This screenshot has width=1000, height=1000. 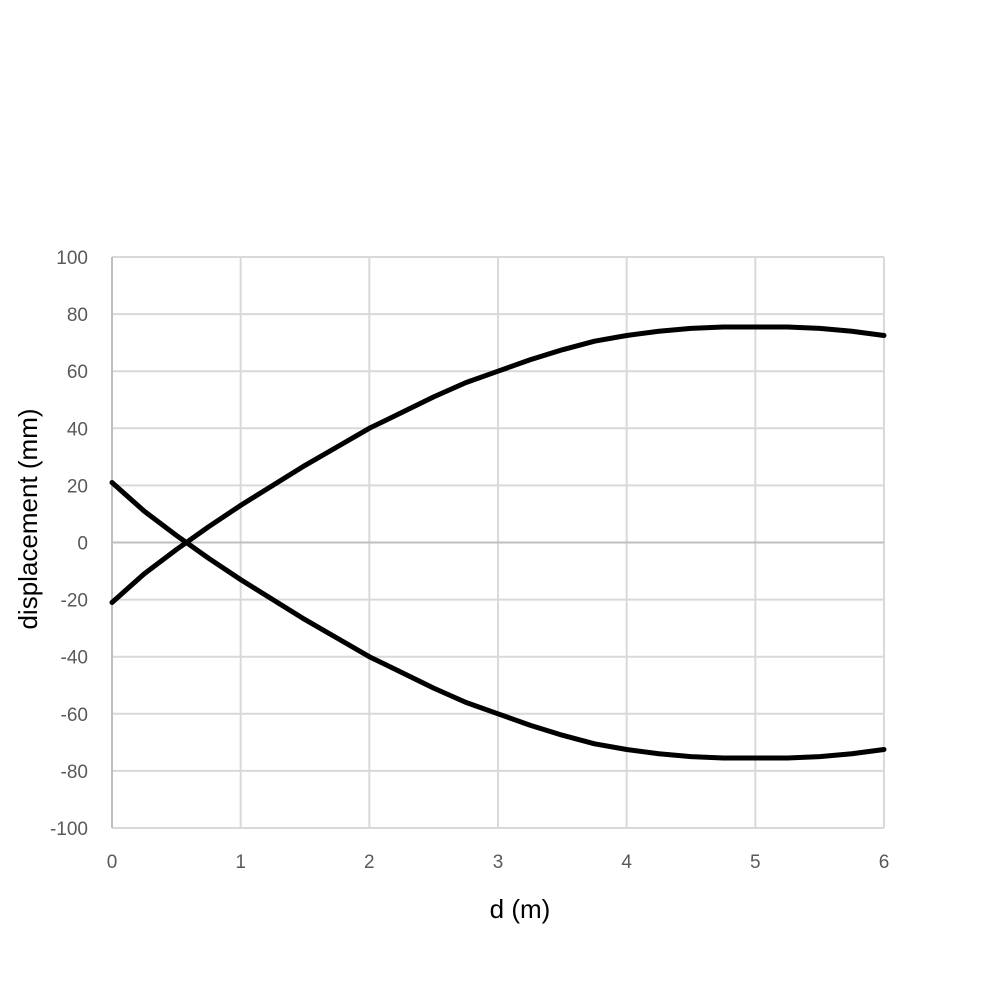 I want to click on x-tick-label-3: 3, so click(x=498, y=862).